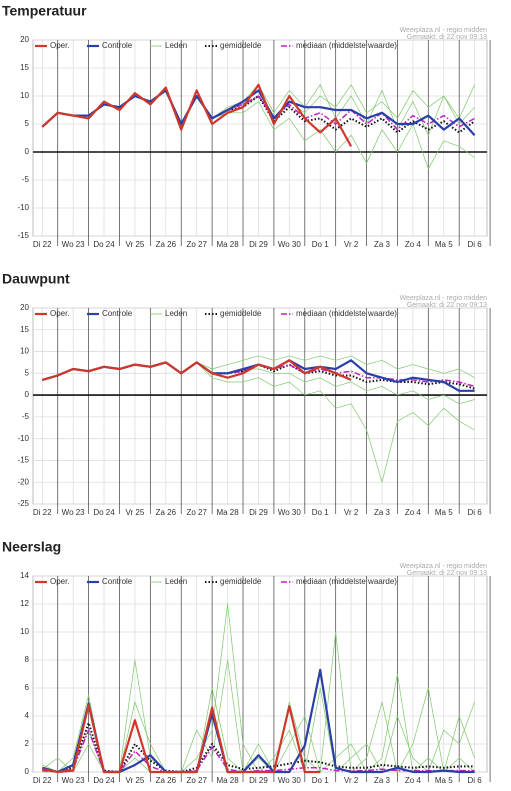 This screenshot has height=791, width=511. Describe the element at coordinates (27, 687) in the screenshot. I see `y-tick-label: 6` at that location.